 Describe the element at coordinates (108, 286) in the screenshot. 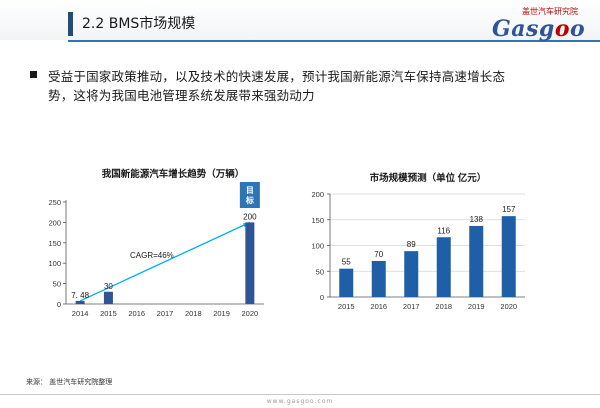

I see `data-label-2015: 30` at that location.